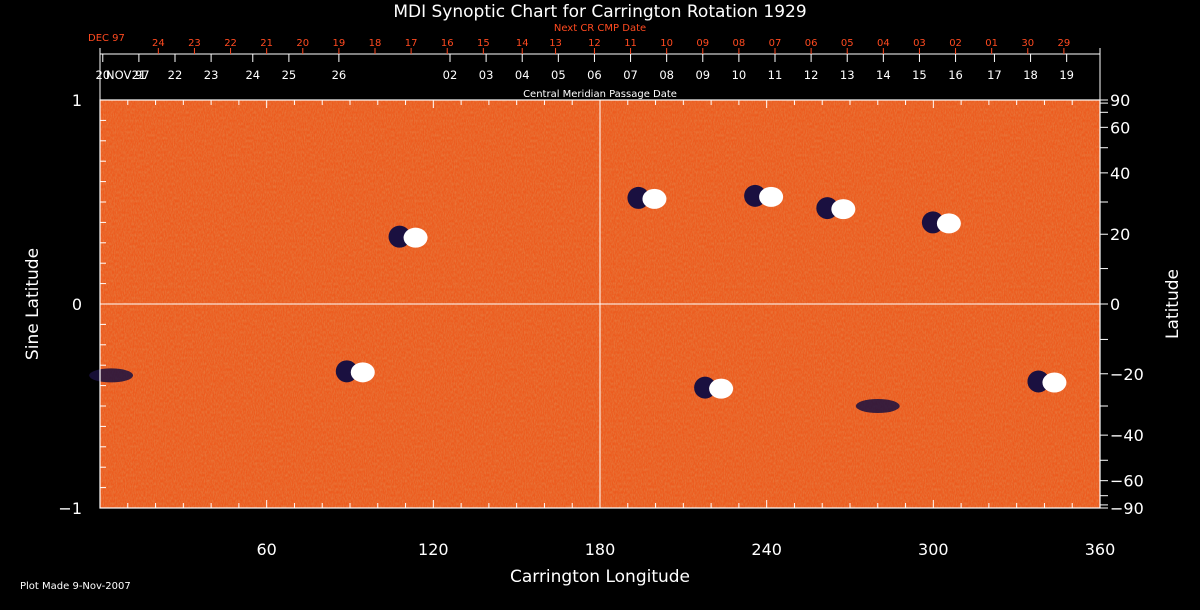 This screenshot has height=610, width=1200. What do you see at coordinates (883, 43) in the screenshot?
I see `next-cmp-date-label: 04` at bounding box center [883, 43].